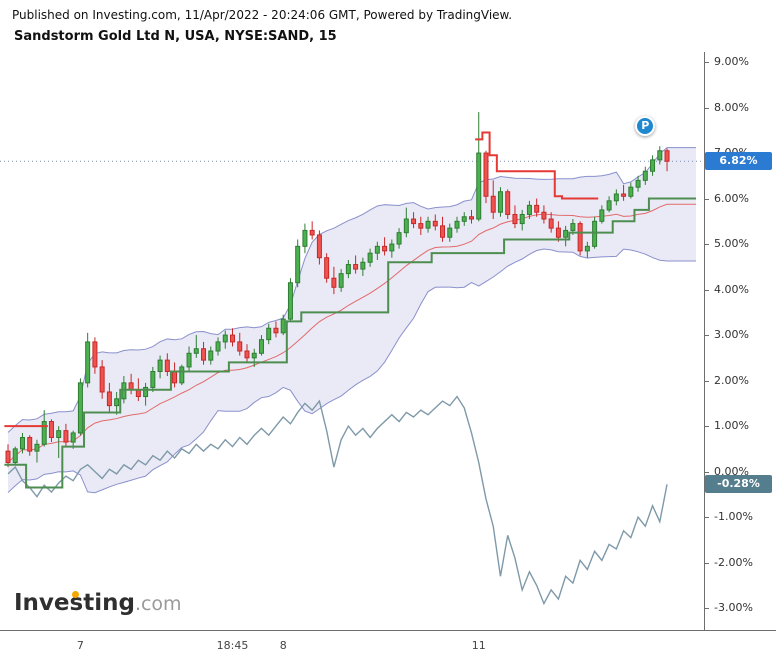 The image size is (776, 662). What do you see at coordinates (283, 645) in the screenshot?
I see `x-axis-label: 8` at bounding box center [283, 645].